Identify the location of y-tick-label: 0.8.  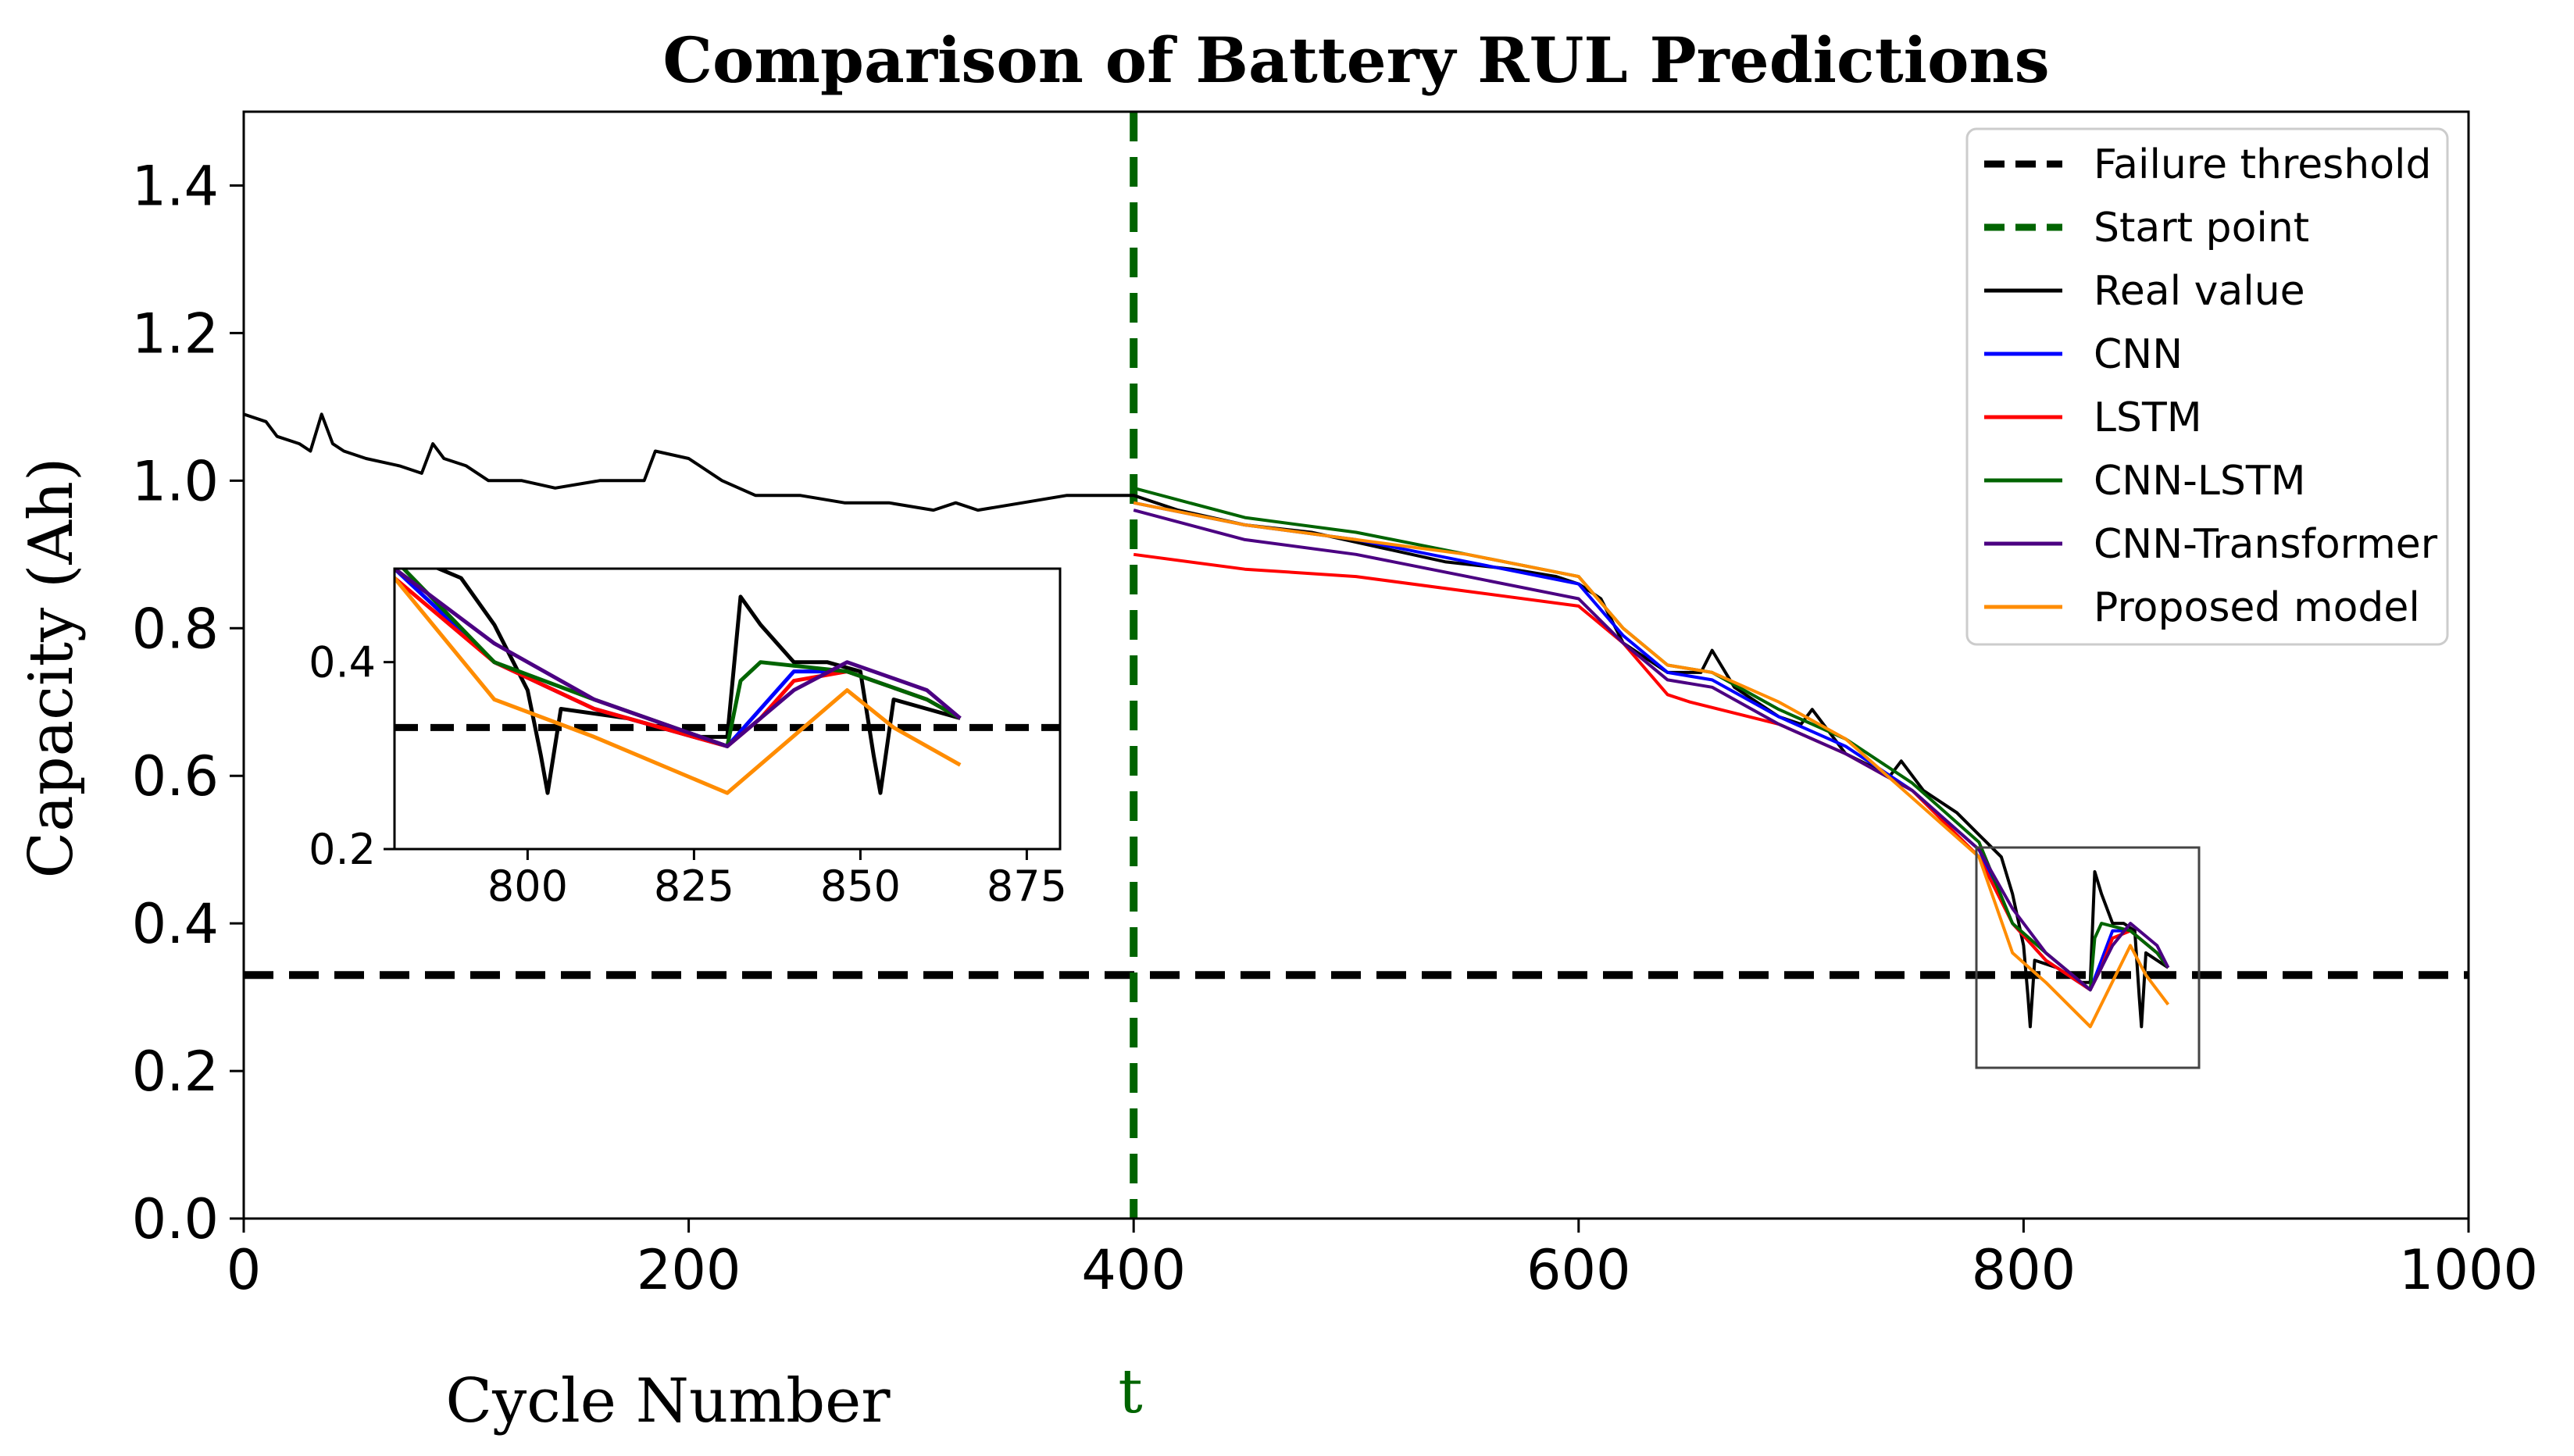
(175, 629).